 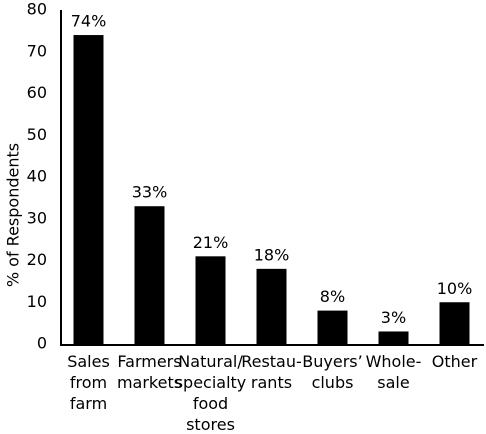 I want to click on value-label: 18%, so click(x=272, y=254).